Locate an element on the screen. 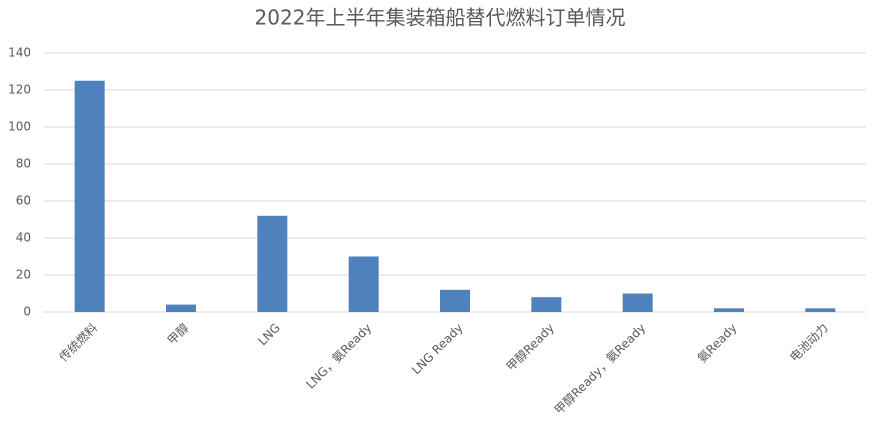 The image size is (880, 431). x-tick-label: LNG is located at coordinates (269, 335).